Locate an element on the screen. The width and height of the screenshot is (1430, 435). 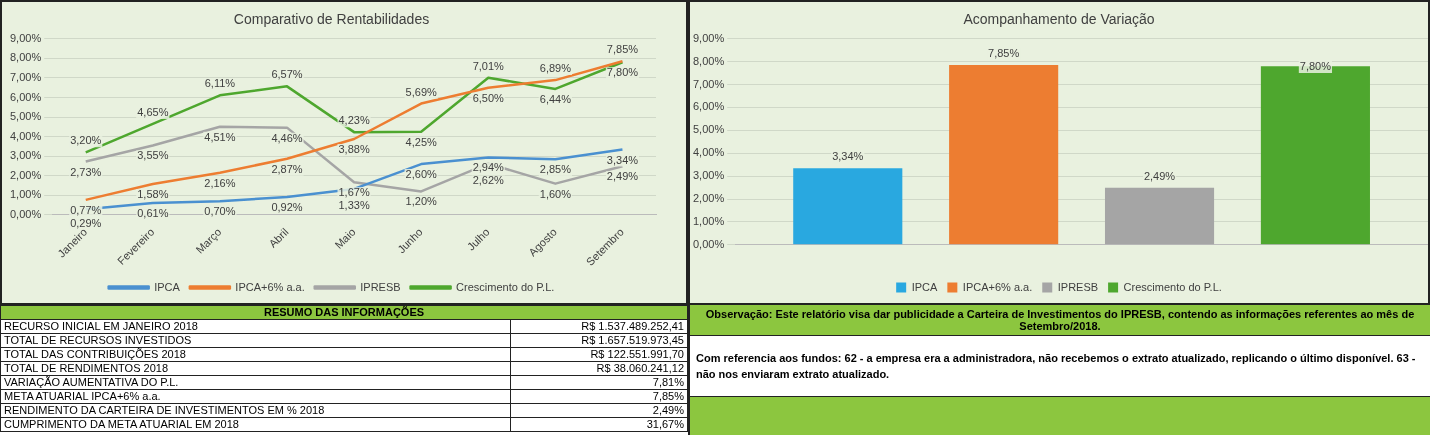
data-label: 2,73% is located at coordinates (86, 171).